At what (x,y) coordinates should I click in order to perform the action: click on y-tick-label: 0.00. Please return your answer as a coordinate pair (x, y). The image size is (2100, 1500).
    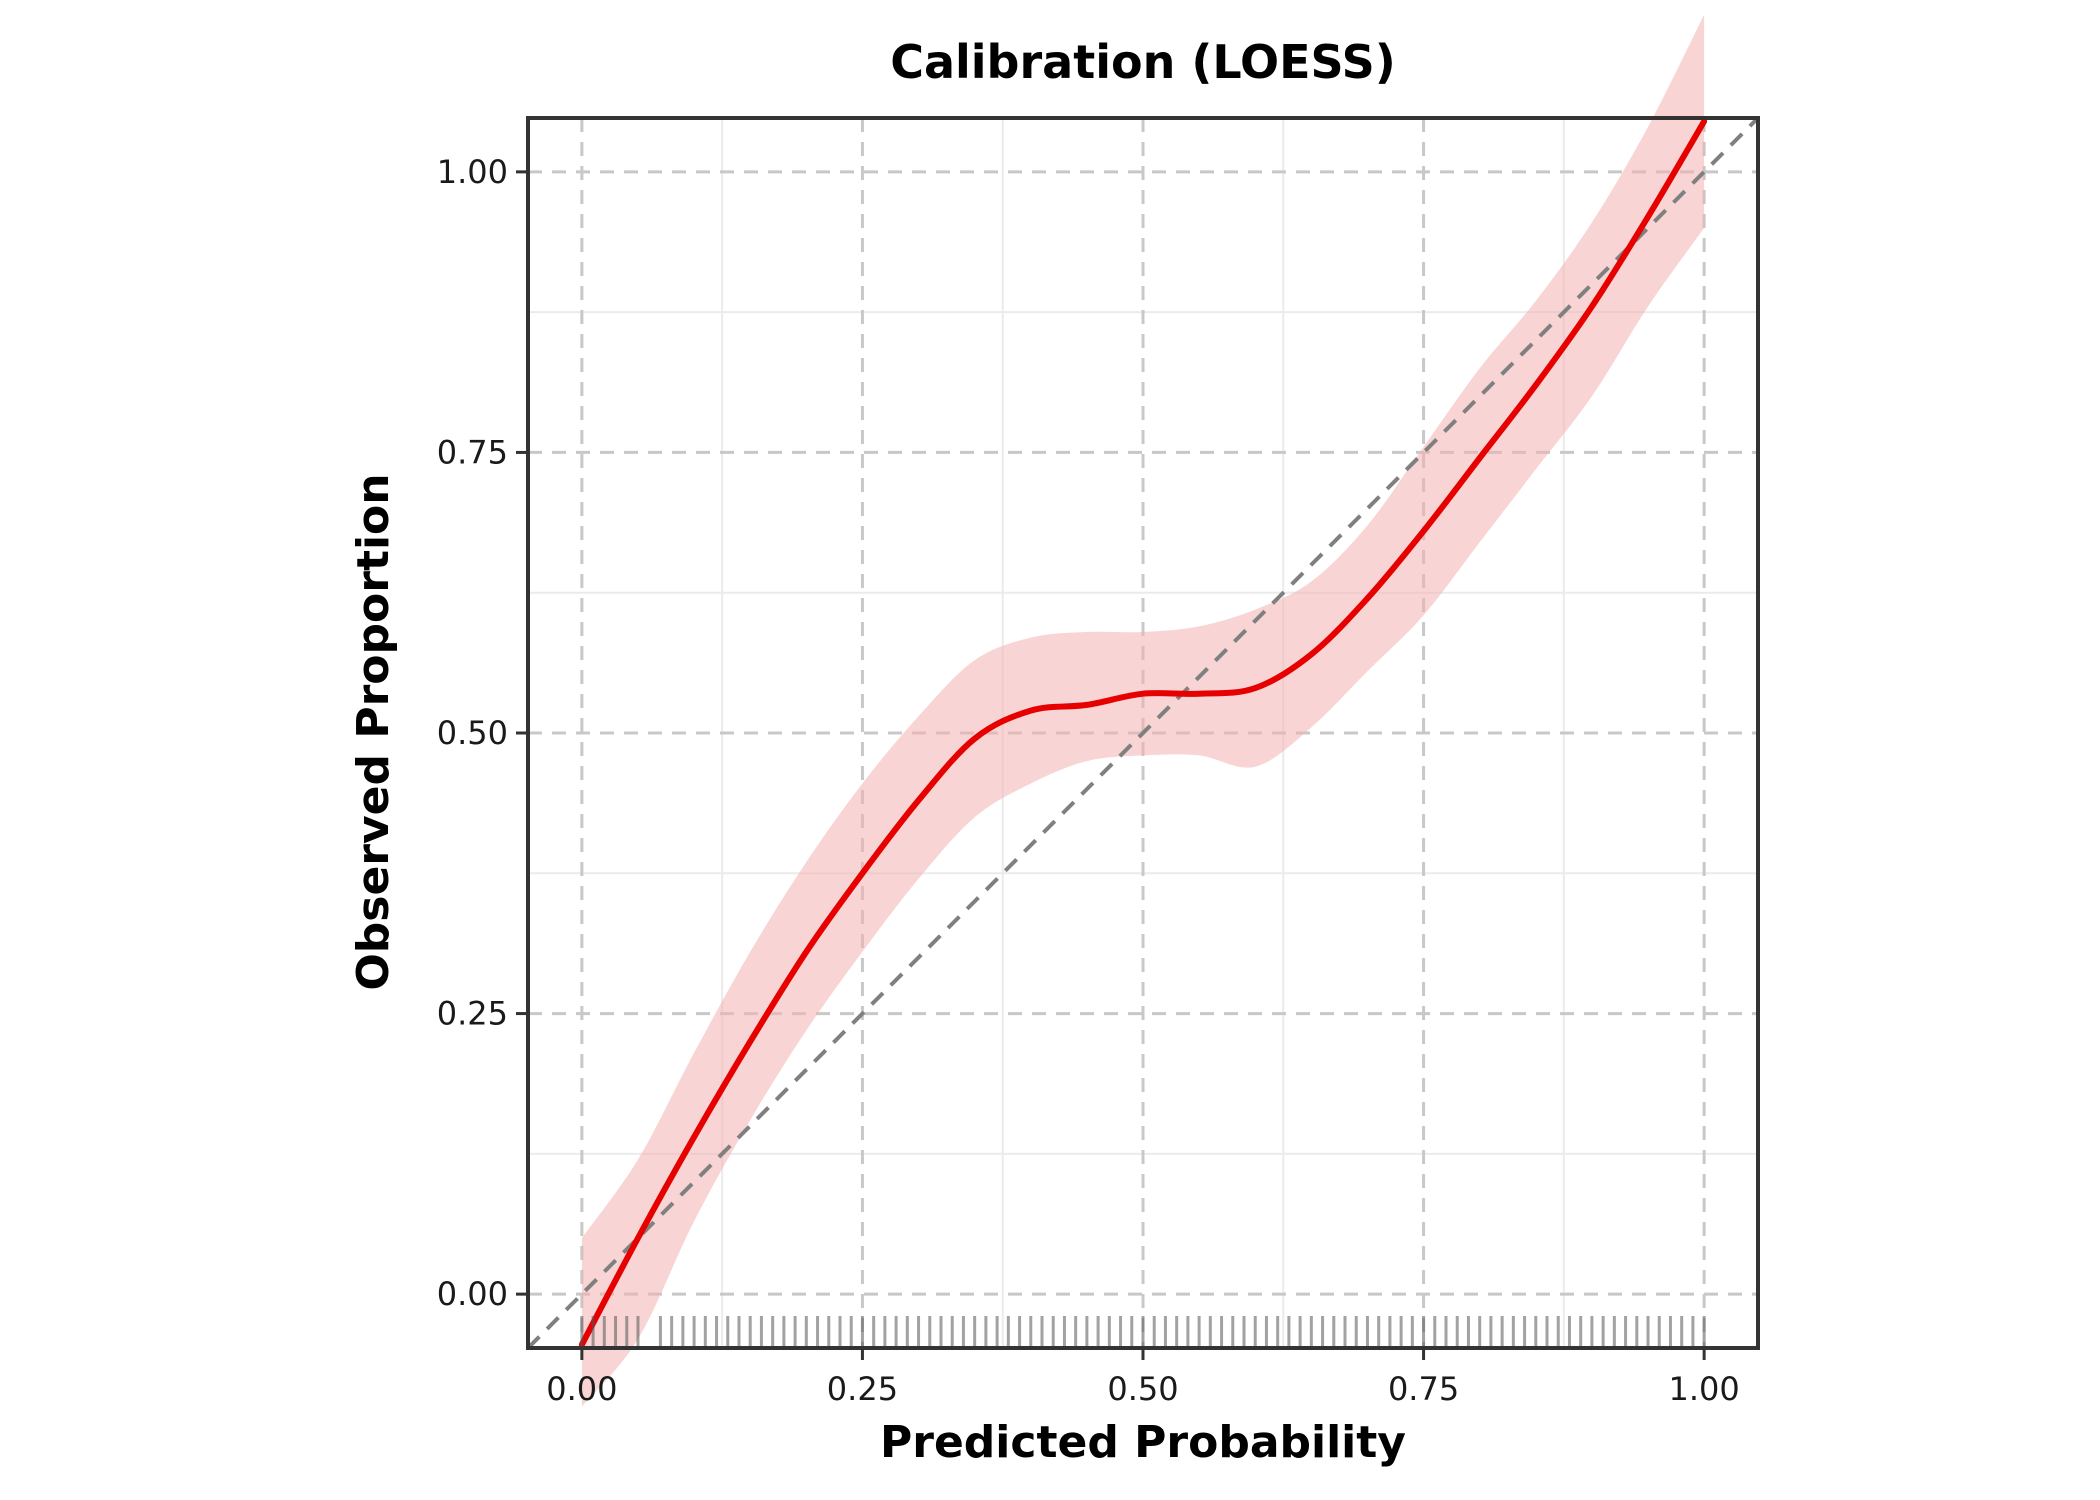
    Looking at the image, I should click on (472, 1294).